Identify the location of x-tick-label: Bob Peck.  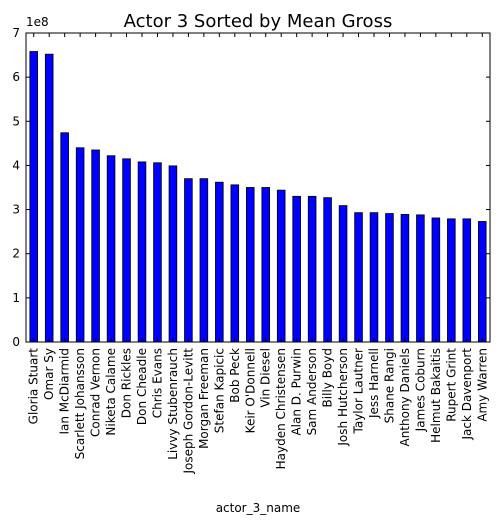
(235, 375).